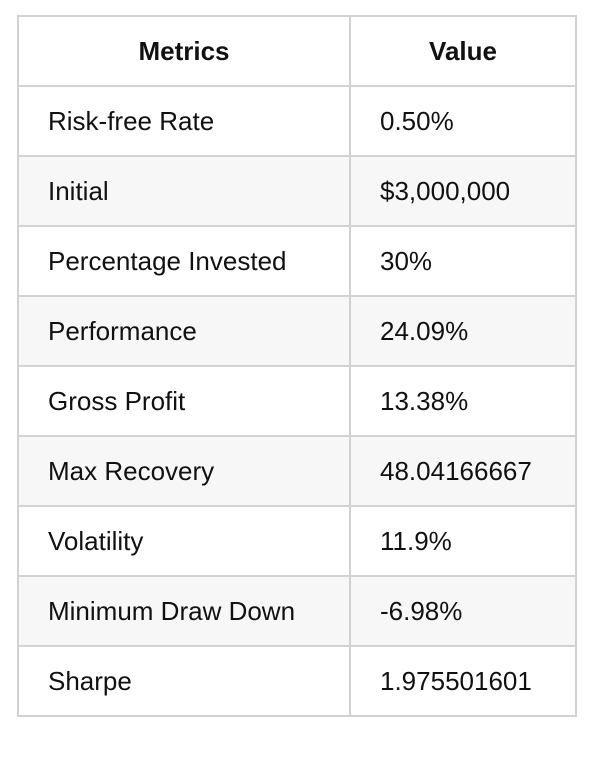  What do you see at coordinates (184, 121) in the screenshot?
I see `metric-name-cell: Risk-free Rate` at bounding box center [184, 121].